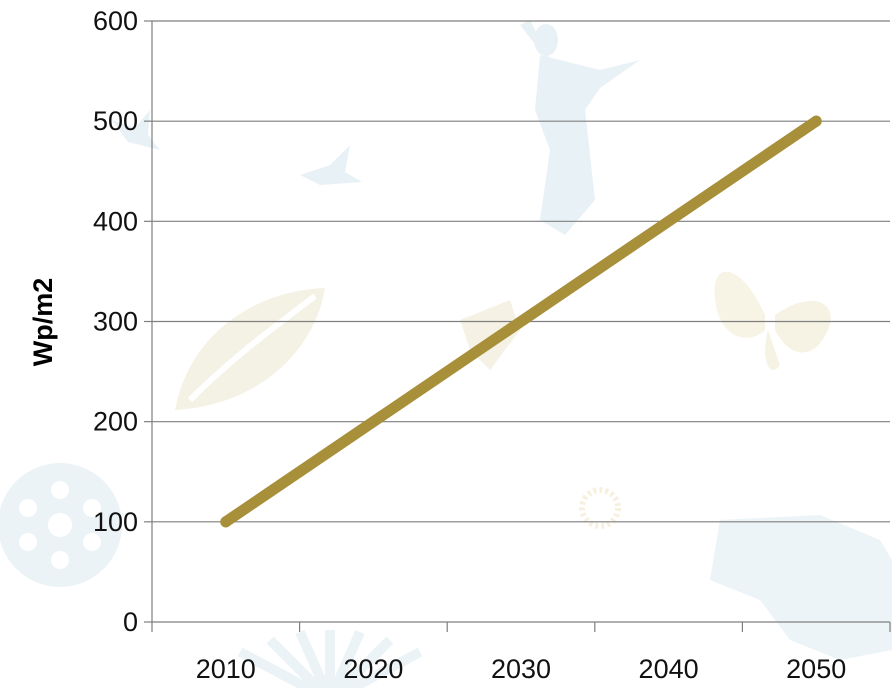 The image size is (892, 688). Describe the element at coordinates (115, 522) in the screenshot. I see `y-tick-label: 100` at that location.